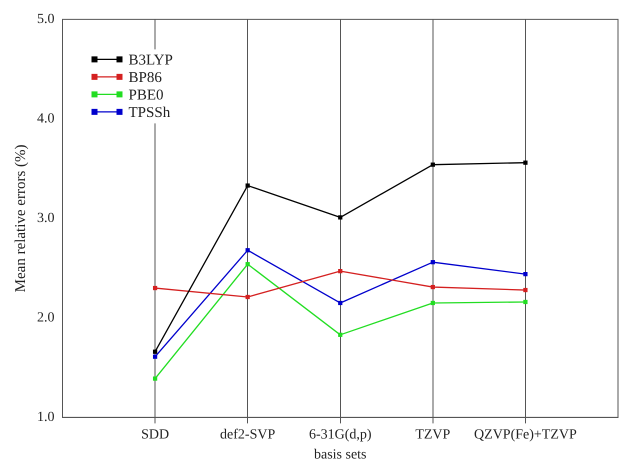 This screenshot has width=630, height=471. Describe the element at coordinates (150, 60) in the screenshot. I see `legend-label: B3LYP` at that location.